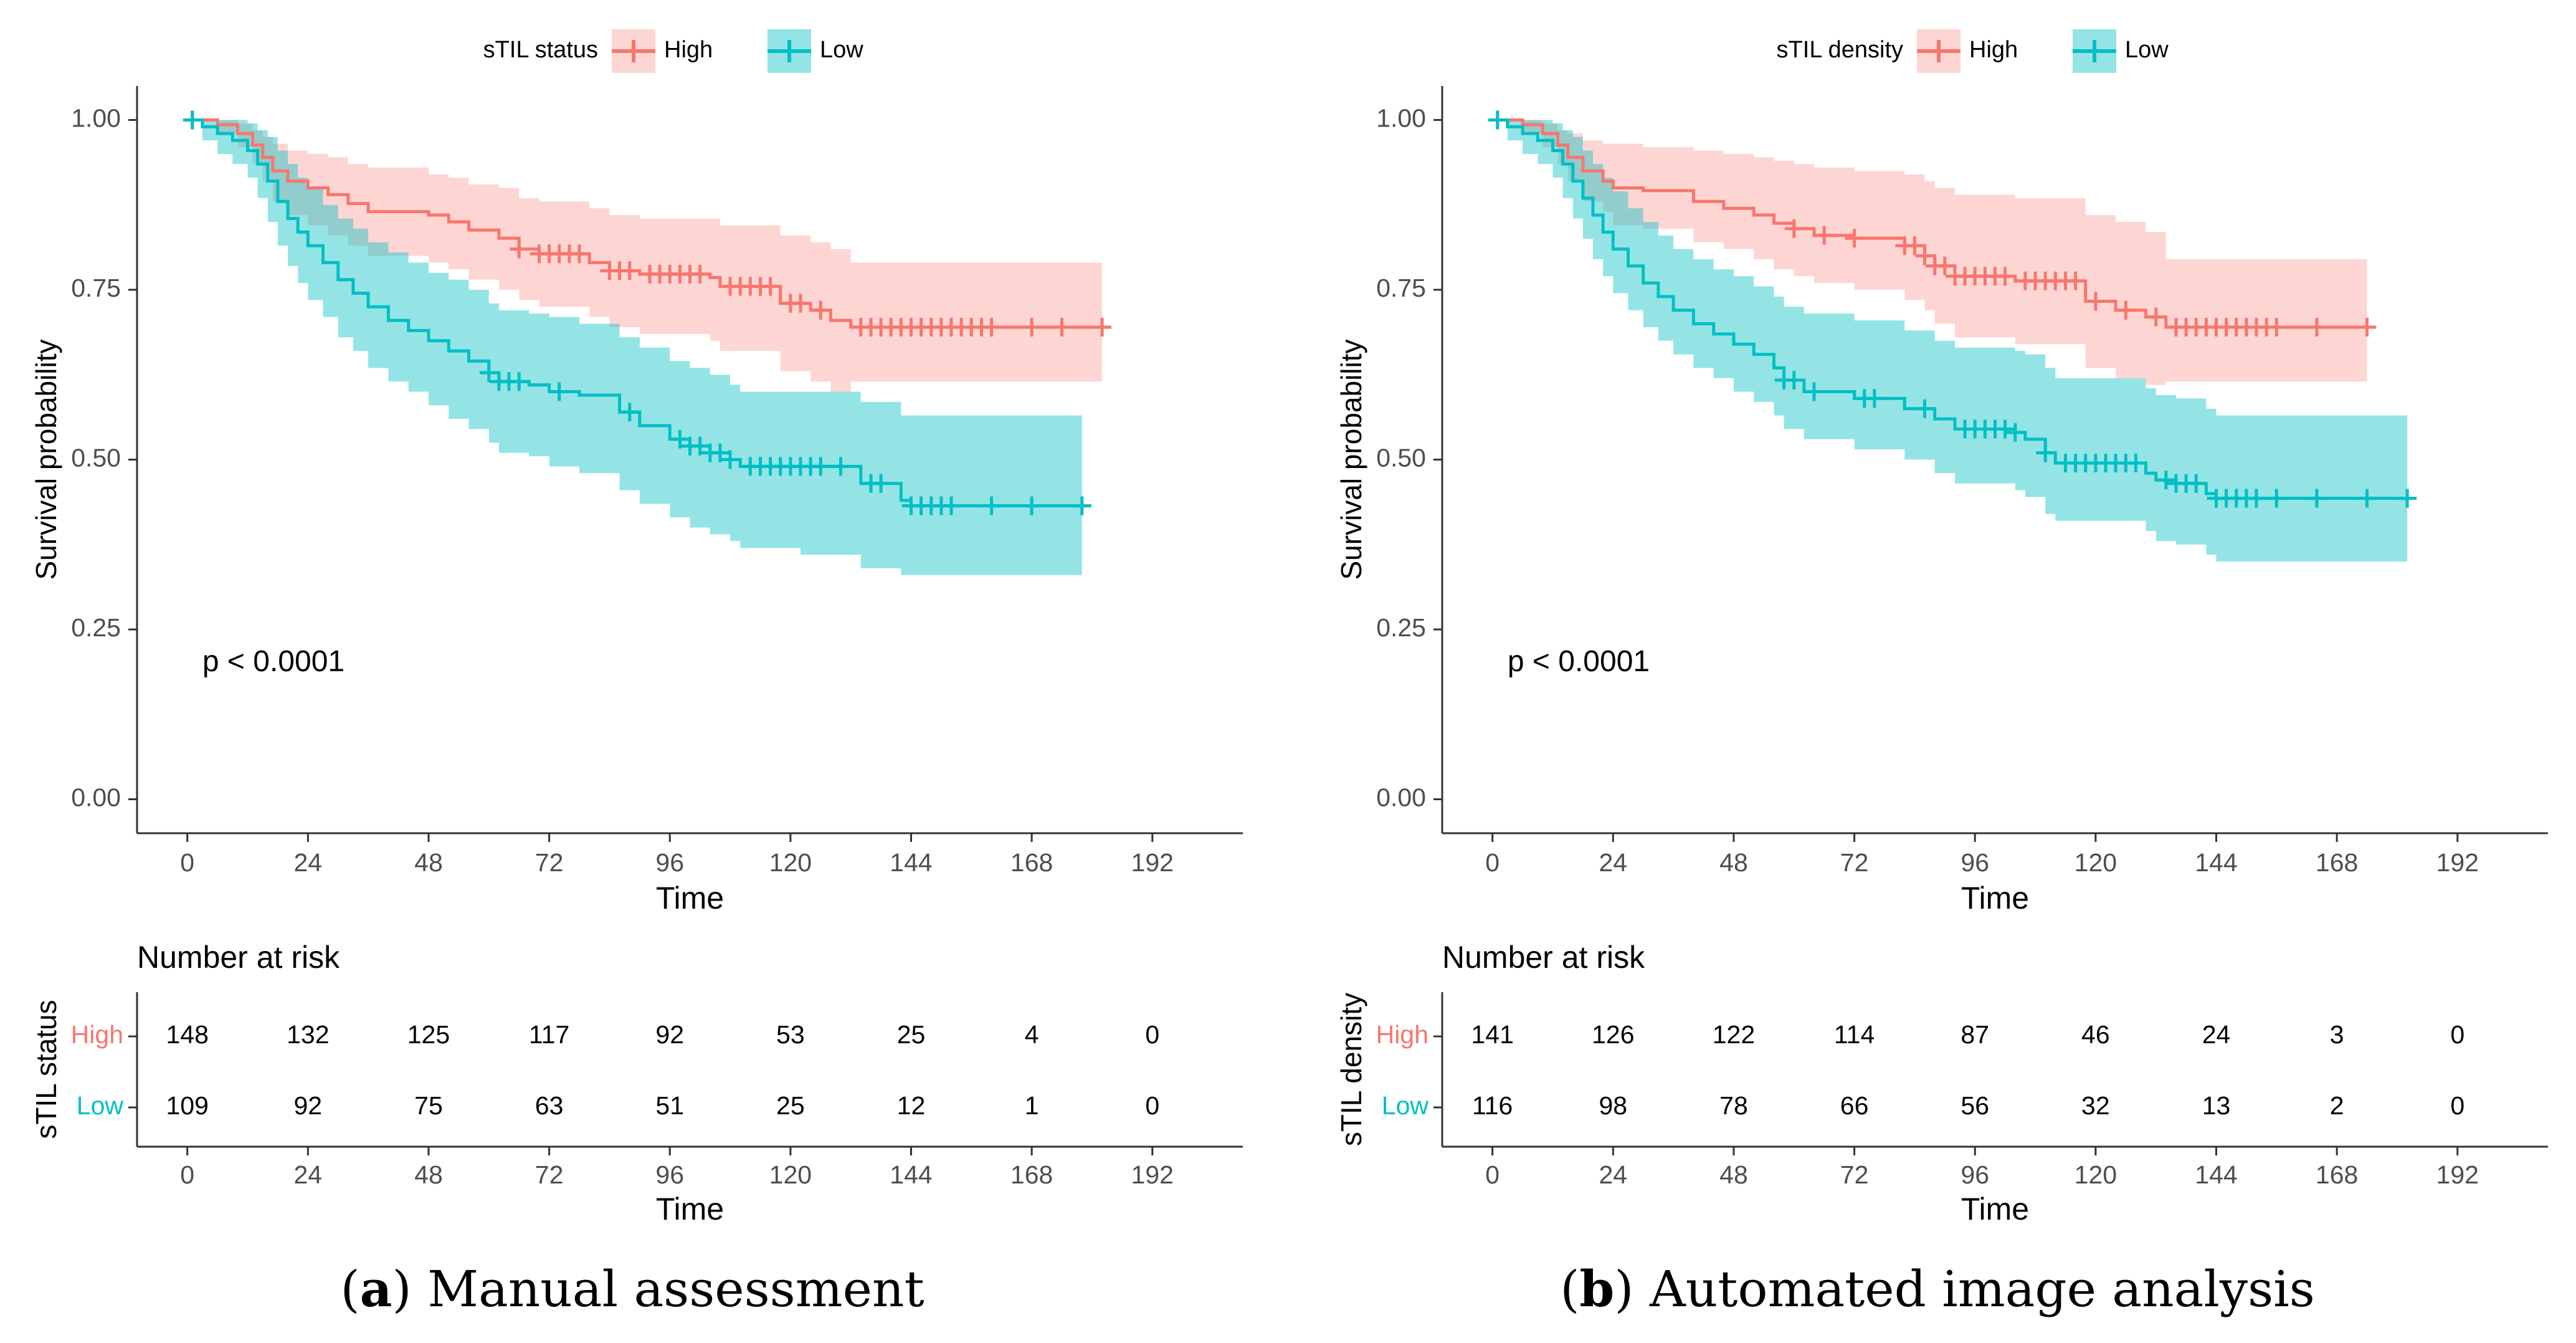 This screenshot has height=1343, width=2576. I want to click on panel-a-legend: sTIL status High Low, so click(673, 51).